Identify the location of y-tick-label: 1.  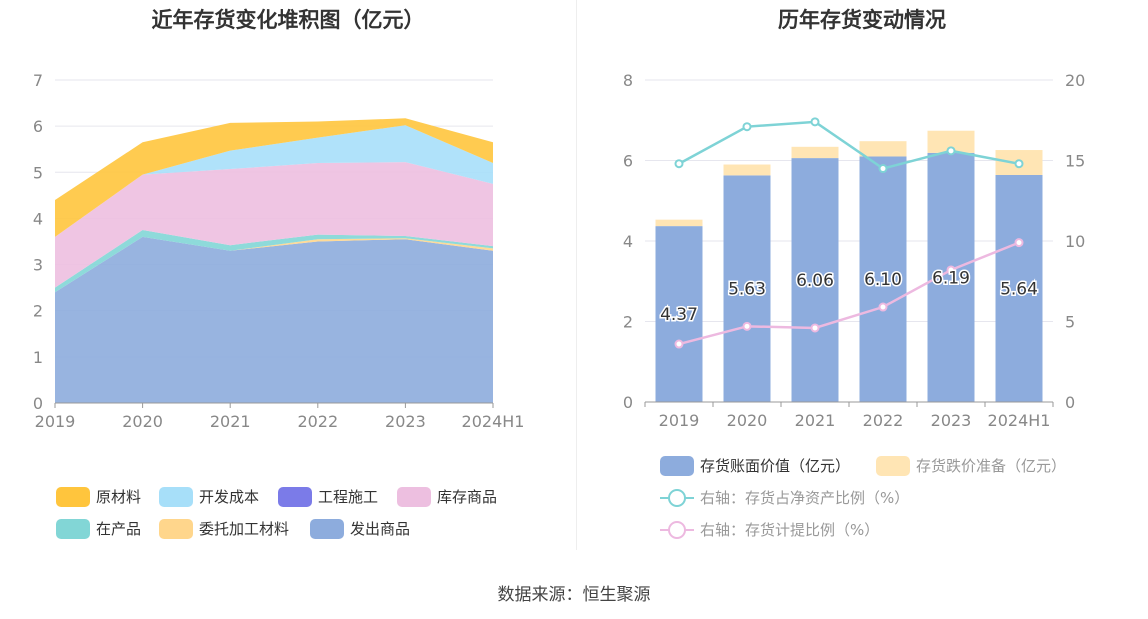
(38, 357).